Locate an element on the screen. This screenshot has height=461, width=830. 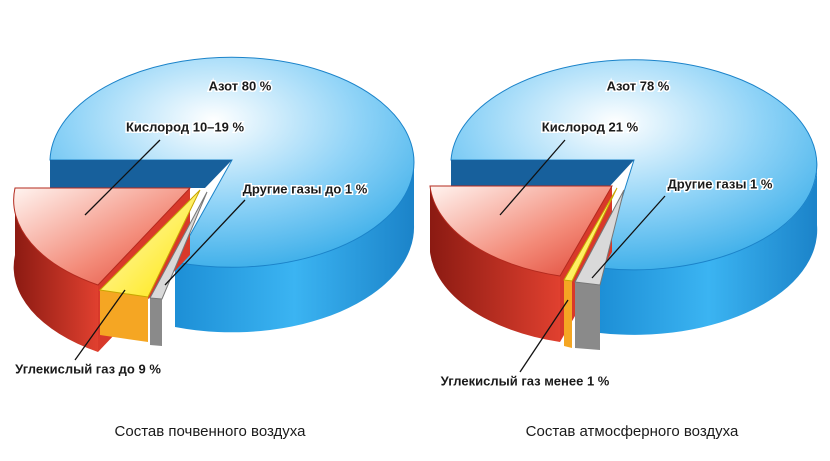
label: Другие газы 1 % is located at coordinates (720, 183).